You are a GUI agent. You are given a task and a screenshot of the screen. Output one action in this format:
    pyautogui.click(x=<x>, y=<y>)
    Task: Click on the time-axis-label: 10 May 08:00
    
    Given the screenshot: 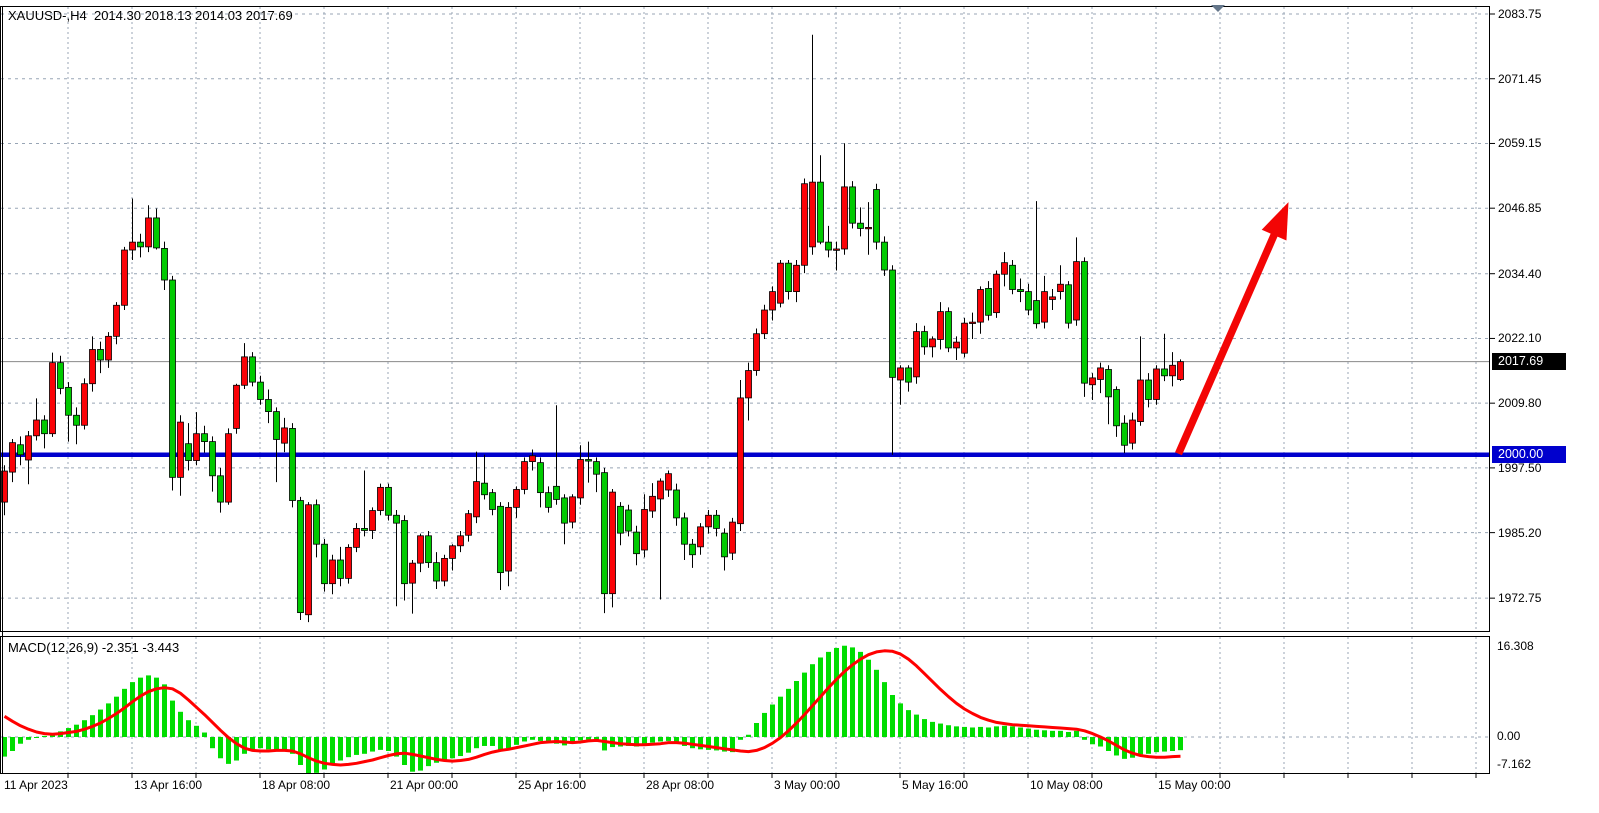 What is the action you would take?
    pyautogui.click(x=1066, y=785)
    